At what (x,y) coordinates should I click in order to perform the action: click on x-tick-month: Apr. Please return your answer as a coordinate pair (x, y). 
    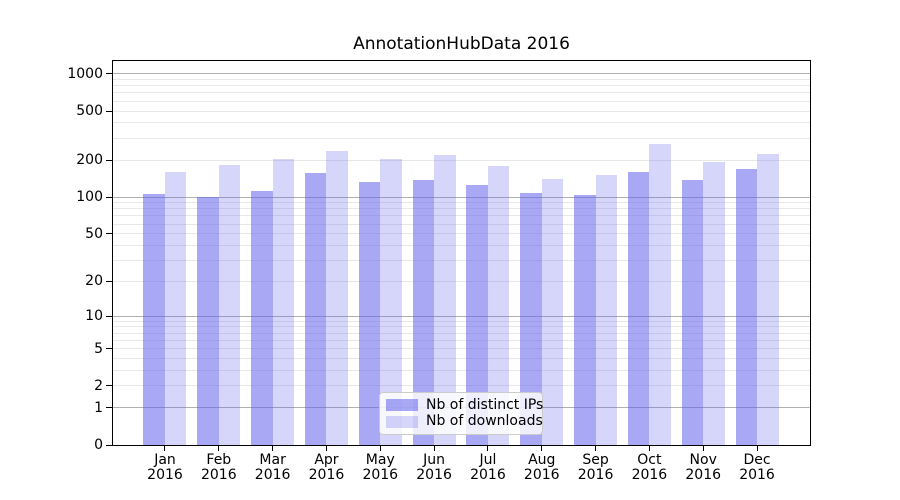
    Looking at the image, I should click on (326, 460).